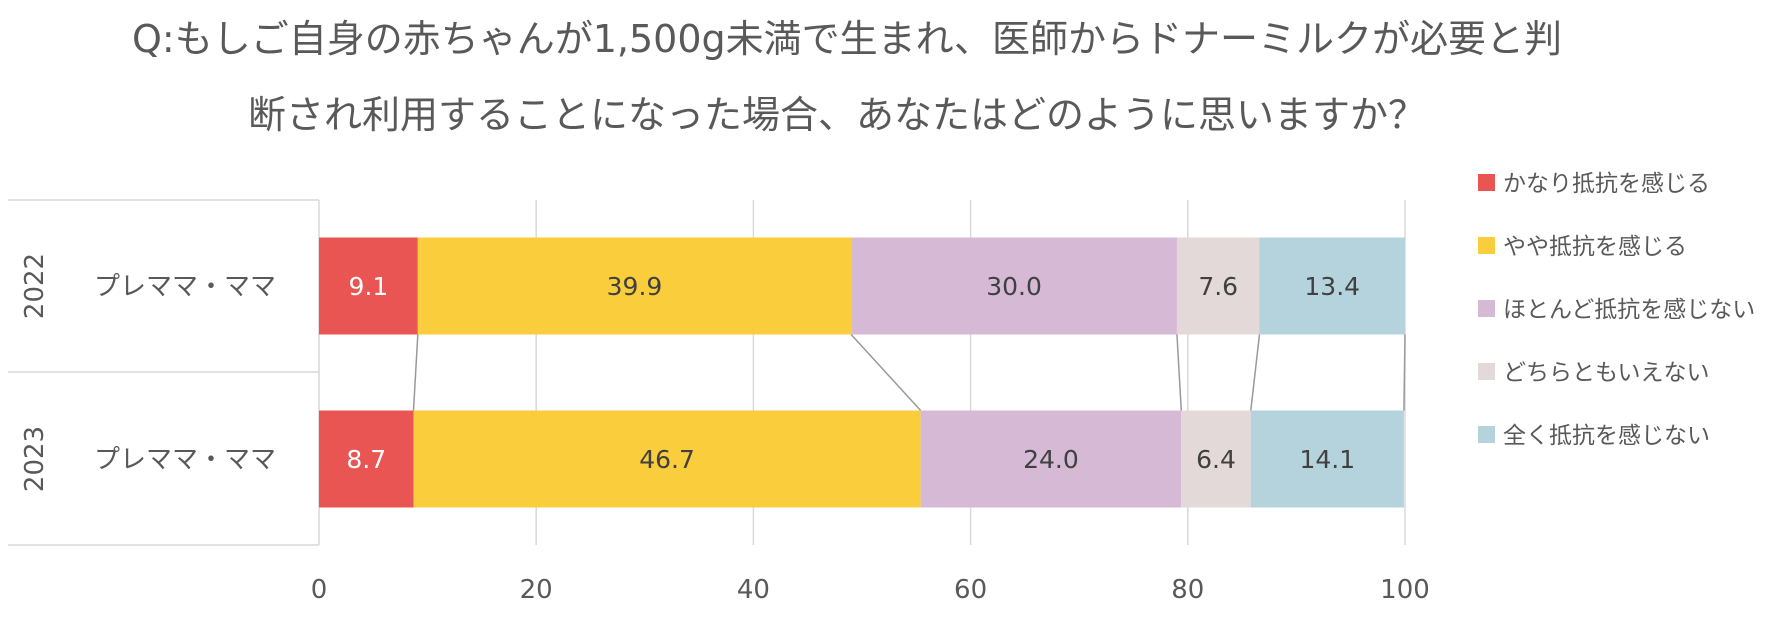 This screenshot has height=620, width=1792. Describe the element at coordinates (870, 590) in the screenshot. I see `x-axis-tick-labels: 0 20 40 60 80 100` at that location.